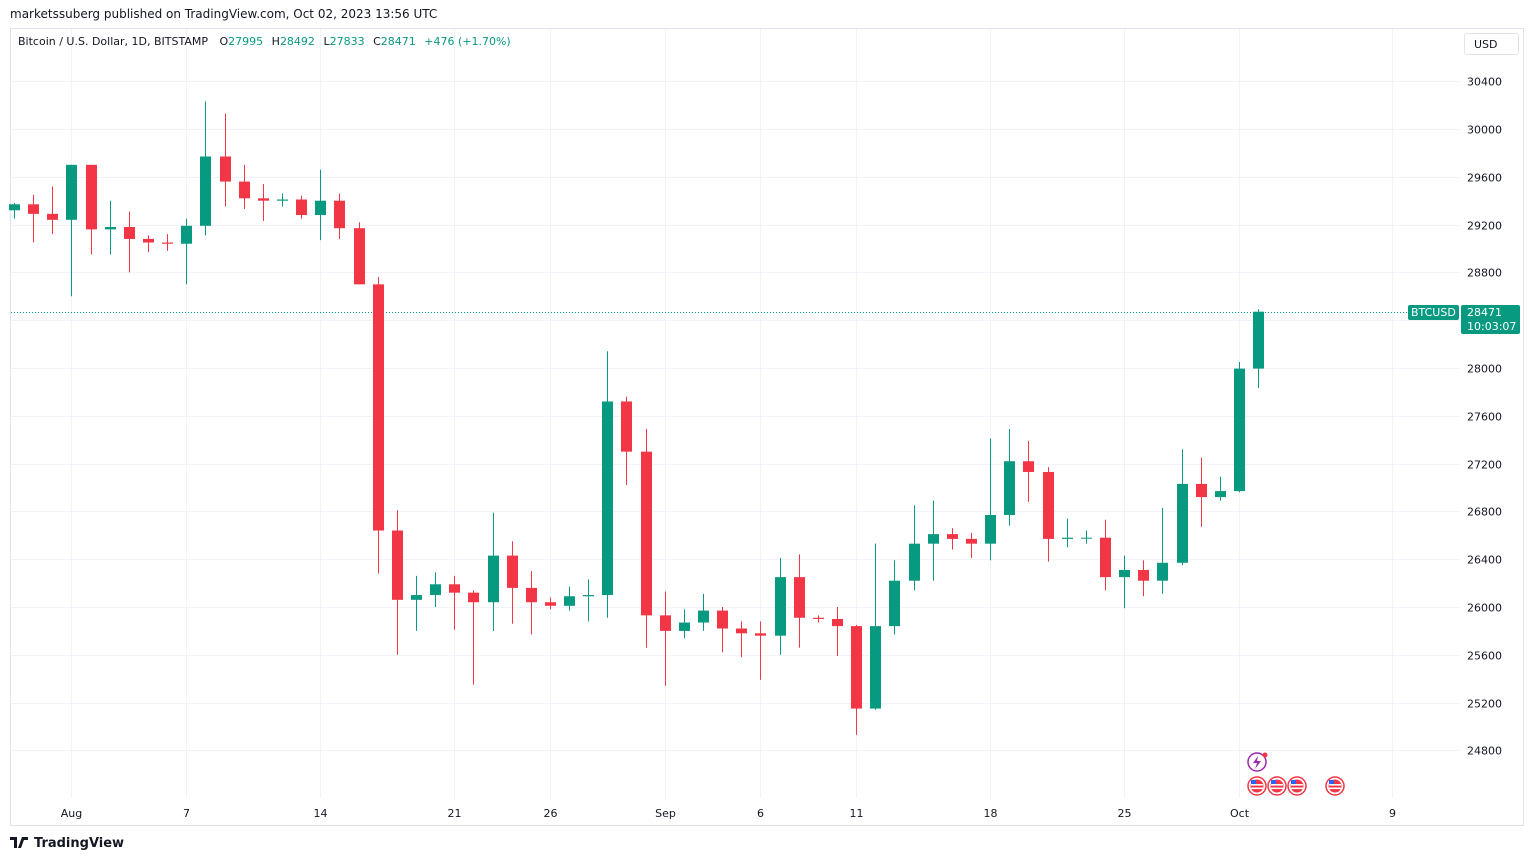  Describe the element at coordinates (1484, 226) in the screenshot. I see `price-tick-label: 29200` at that location.